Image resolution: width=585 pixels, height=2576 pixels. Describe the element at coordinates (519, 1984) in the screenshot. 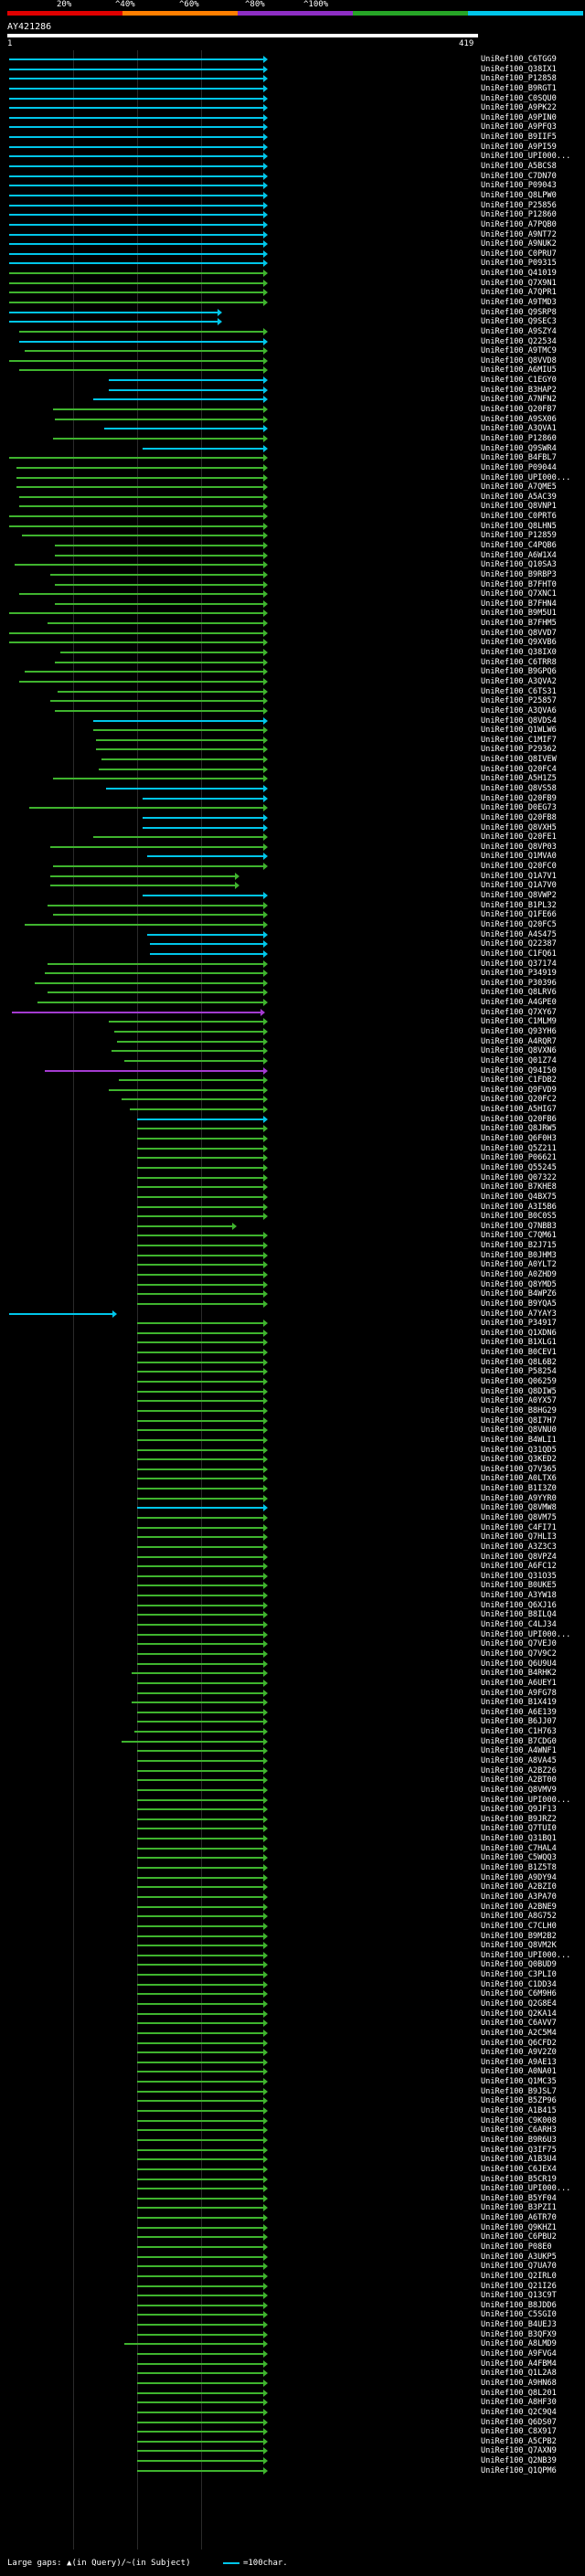

I see `hit-label: UniRef100_C1DD34` at that location.